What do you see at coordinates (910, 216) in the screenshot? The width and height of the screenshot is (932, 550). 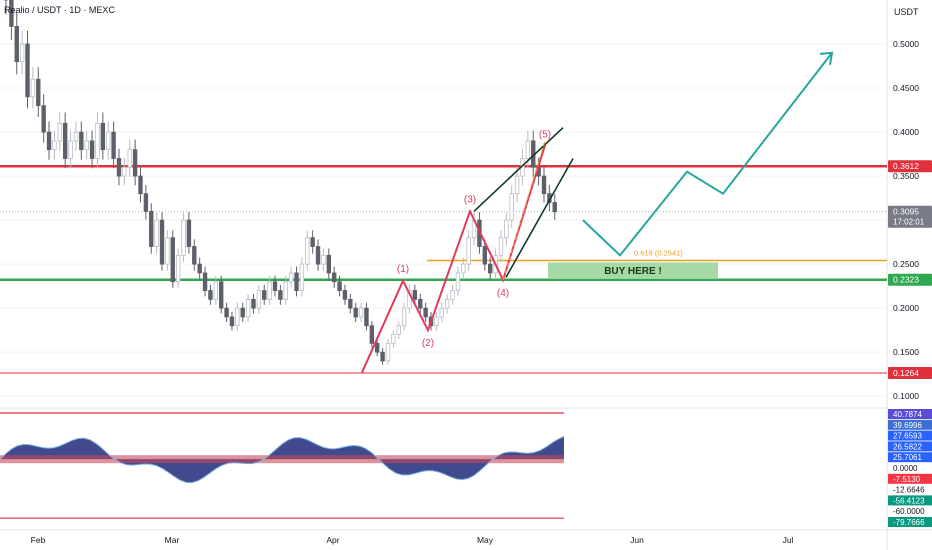 I see `price-label-last` at bounding box center [910, 216].